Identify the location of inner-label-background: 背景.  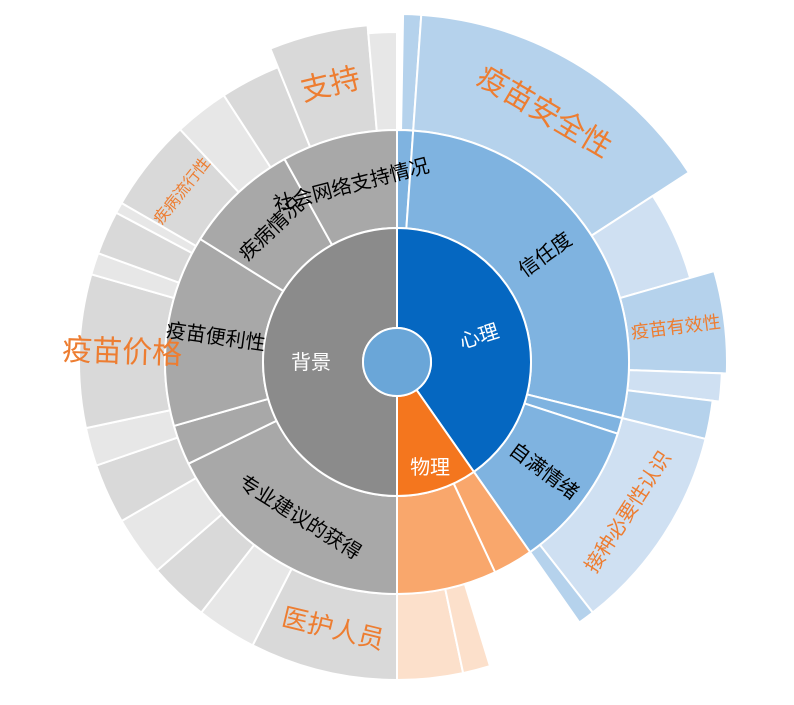
(311, 362).